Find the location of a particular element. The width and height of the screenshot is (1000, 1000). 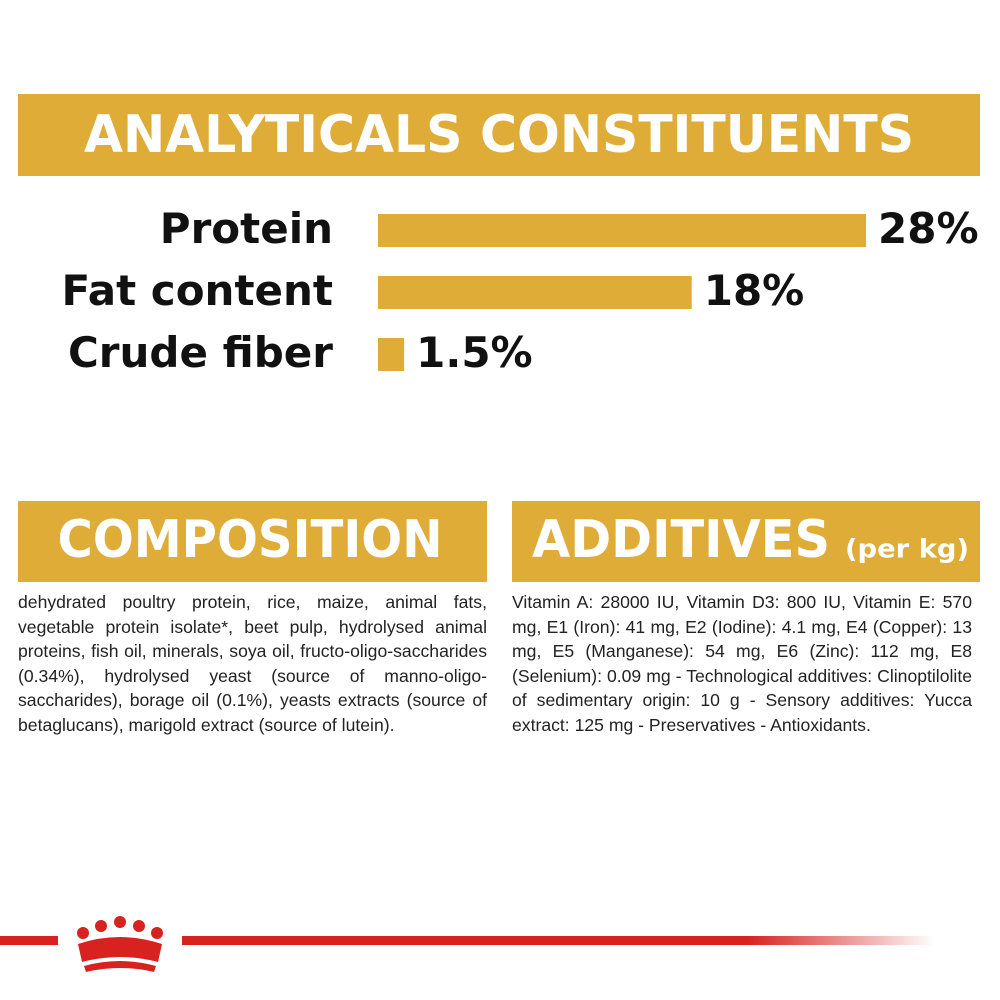

category-label: Crude fiber is located at coordinates (200, 352).